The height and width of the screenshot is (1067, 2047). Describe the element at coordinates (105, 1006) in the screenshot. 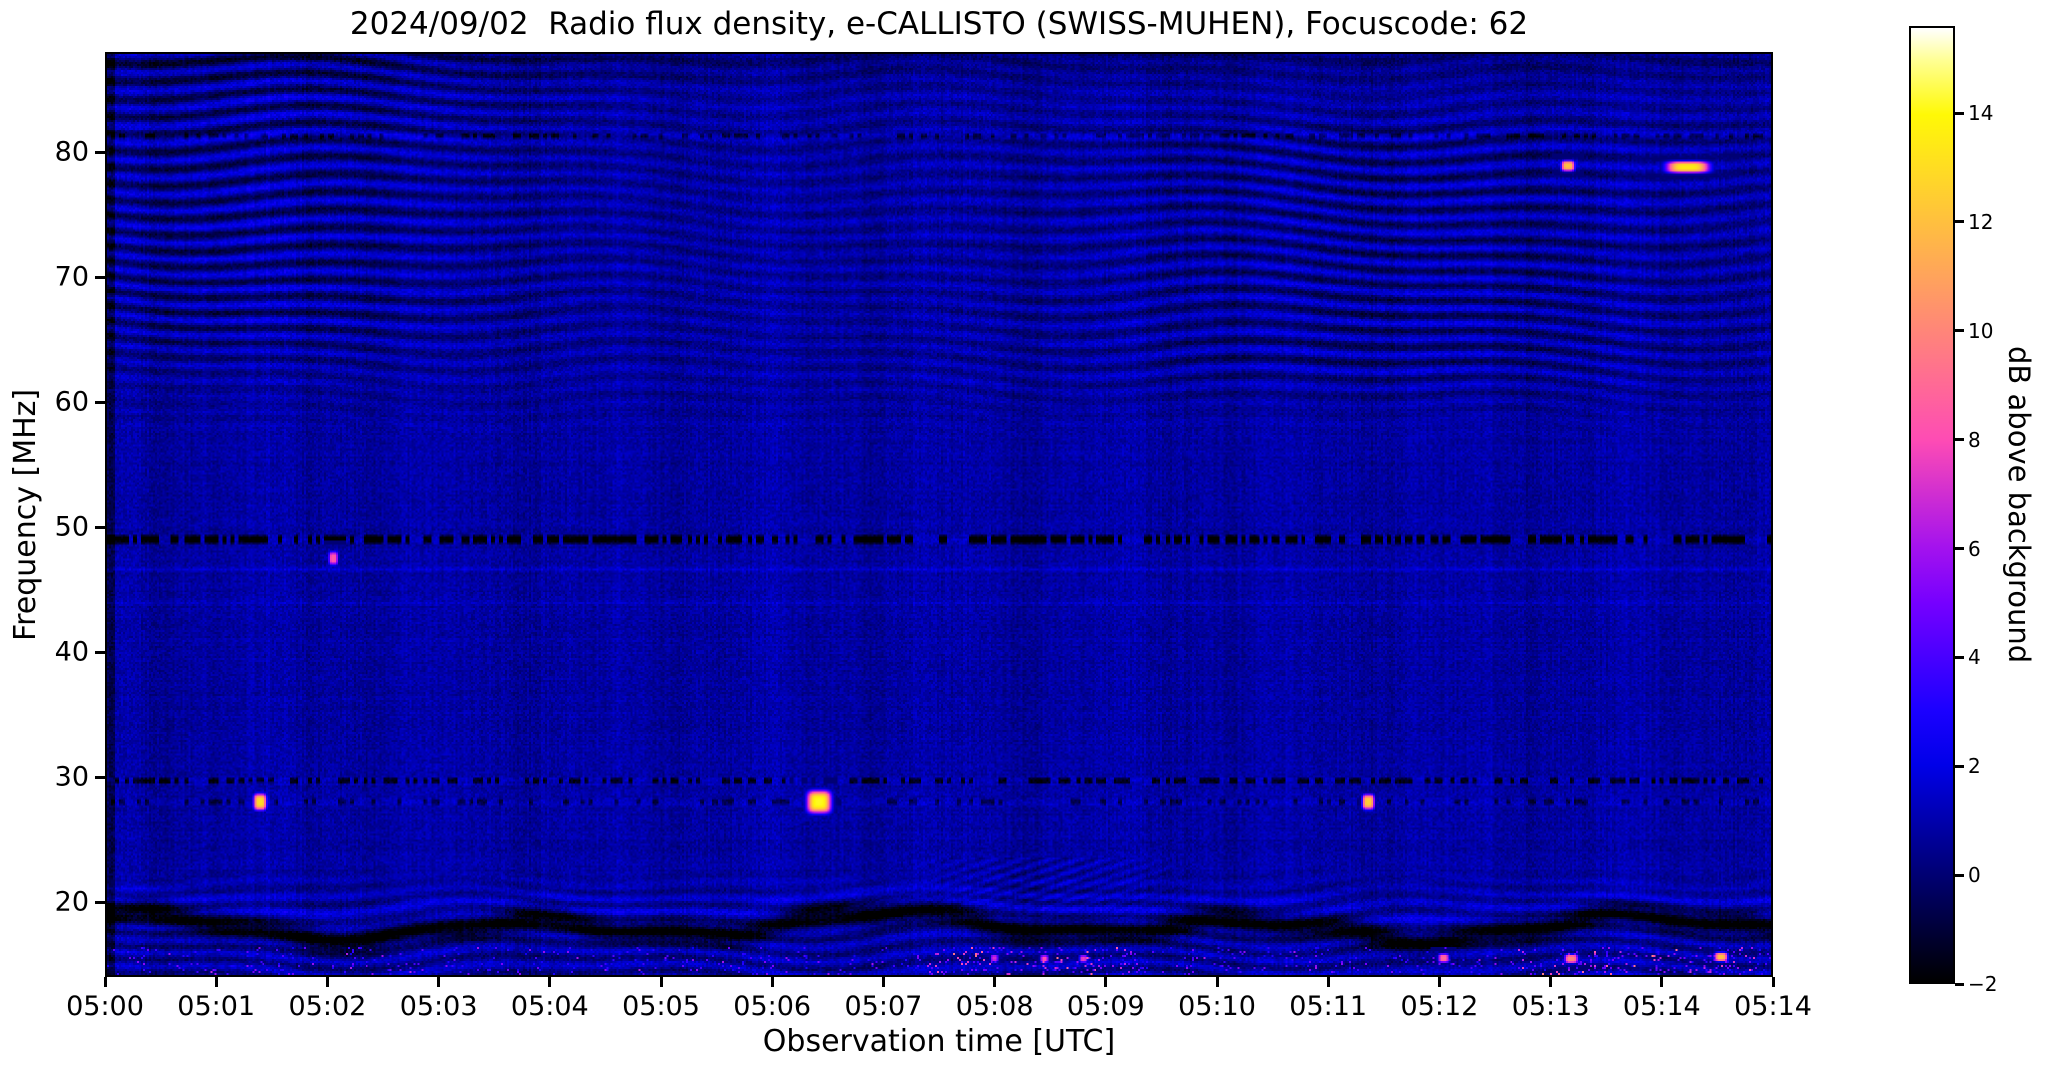

I see `x-tick-label: 05:00` at that location.